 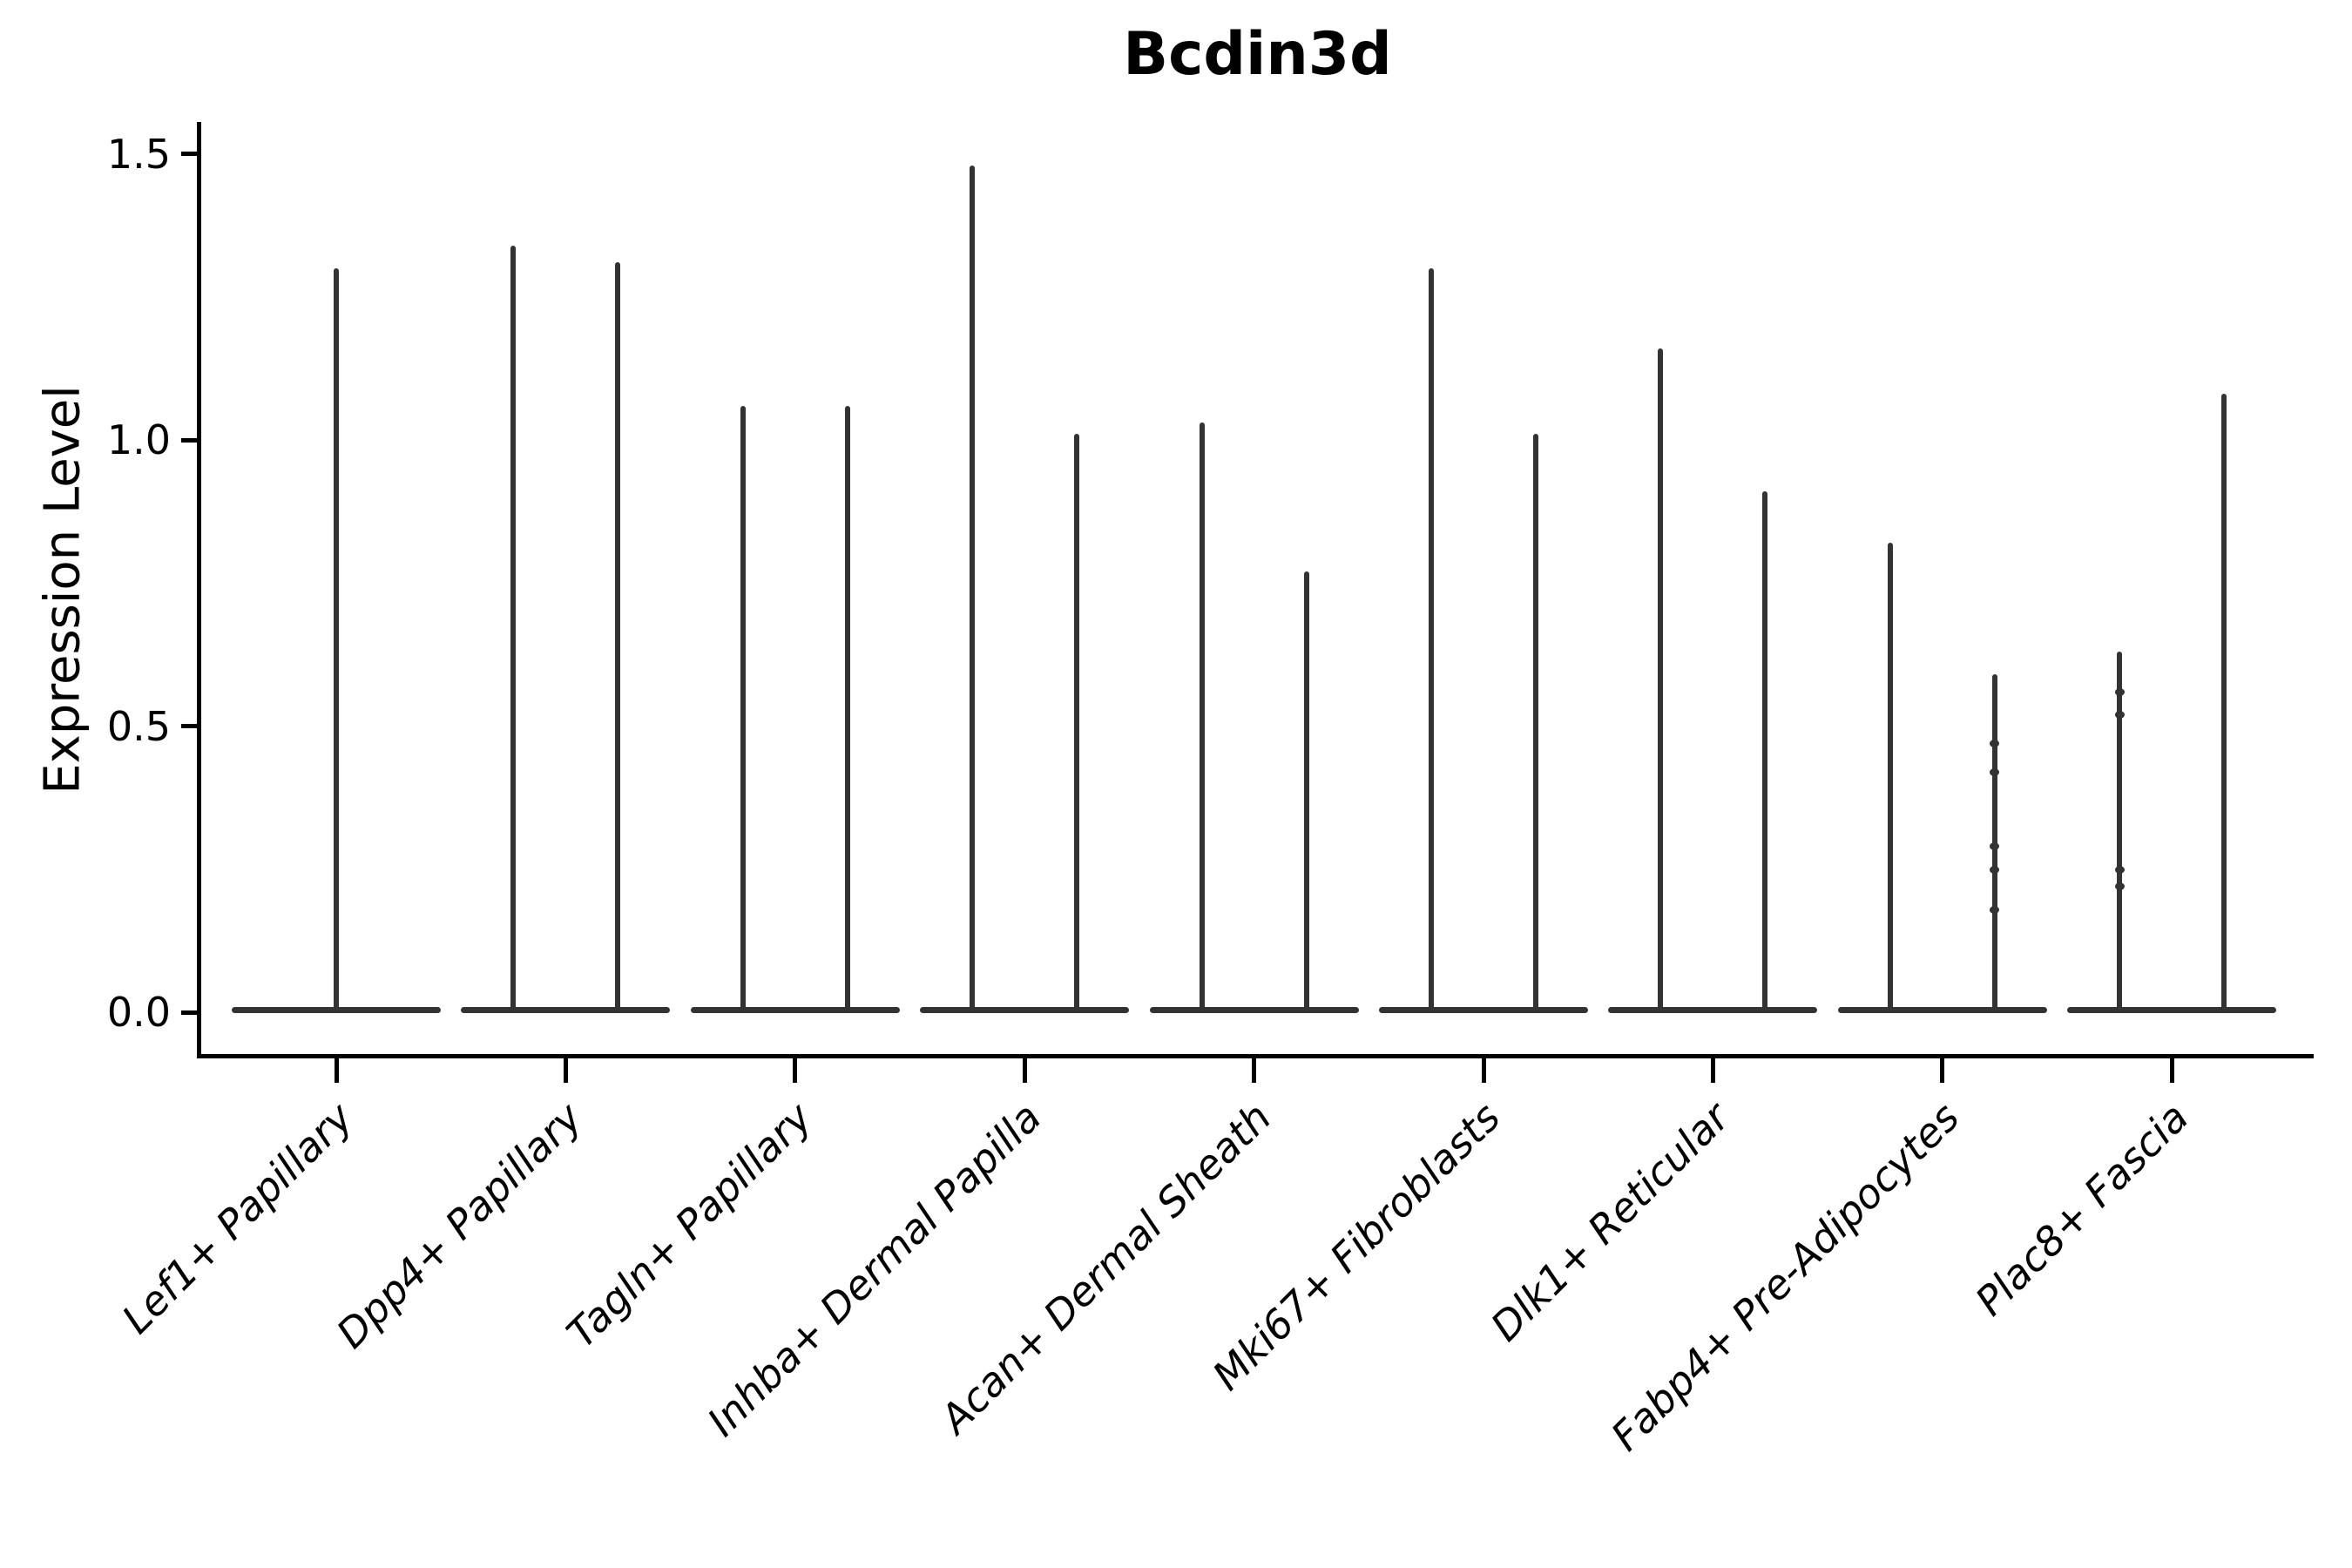 What do you see at coordinates (199, 590) in the screenshot?
I see `y-axis-spine` at bounding box center [199, 590].